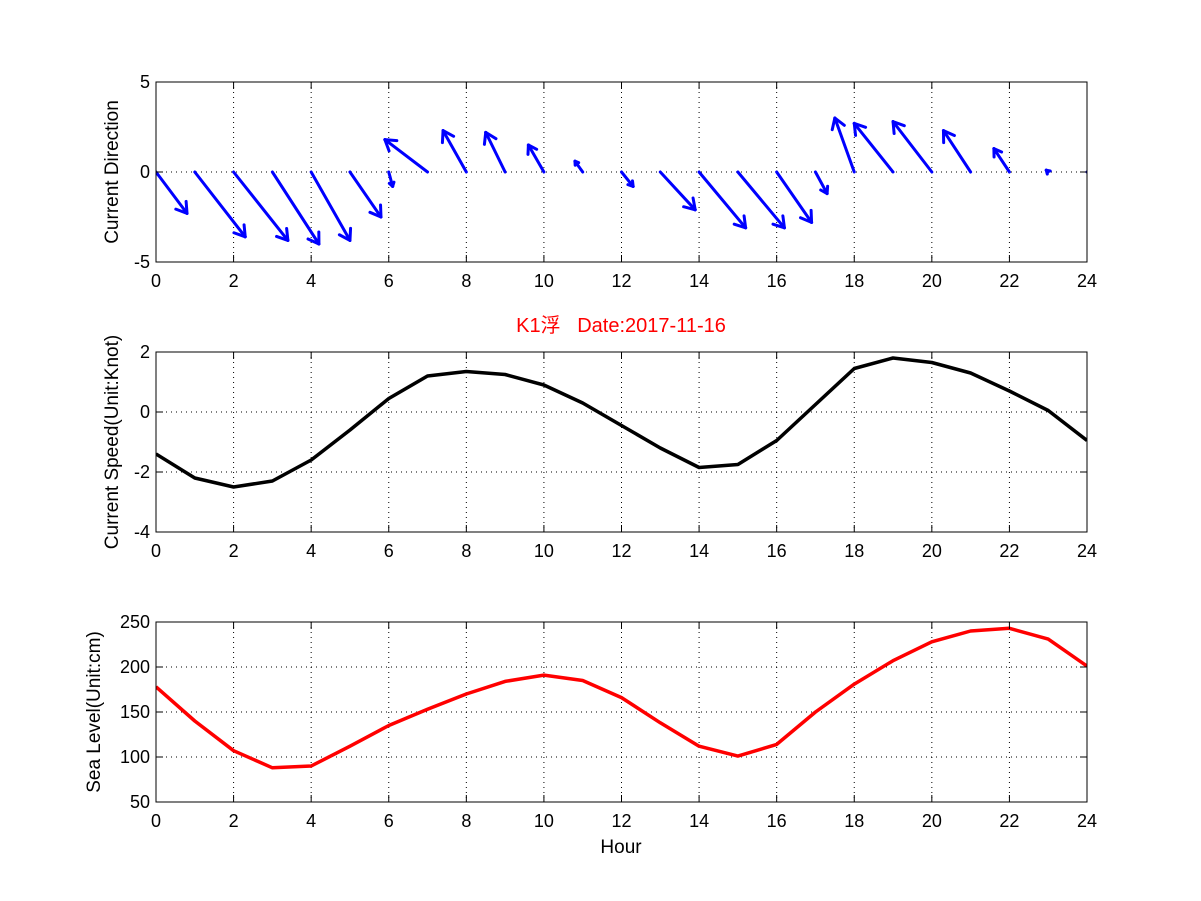 This screenshot has height=901, width=1201. What do you see at coordinates (142, 262) in the screenshot?
I see `direction-ytick-label: -5` at bounding box center [142, 262].